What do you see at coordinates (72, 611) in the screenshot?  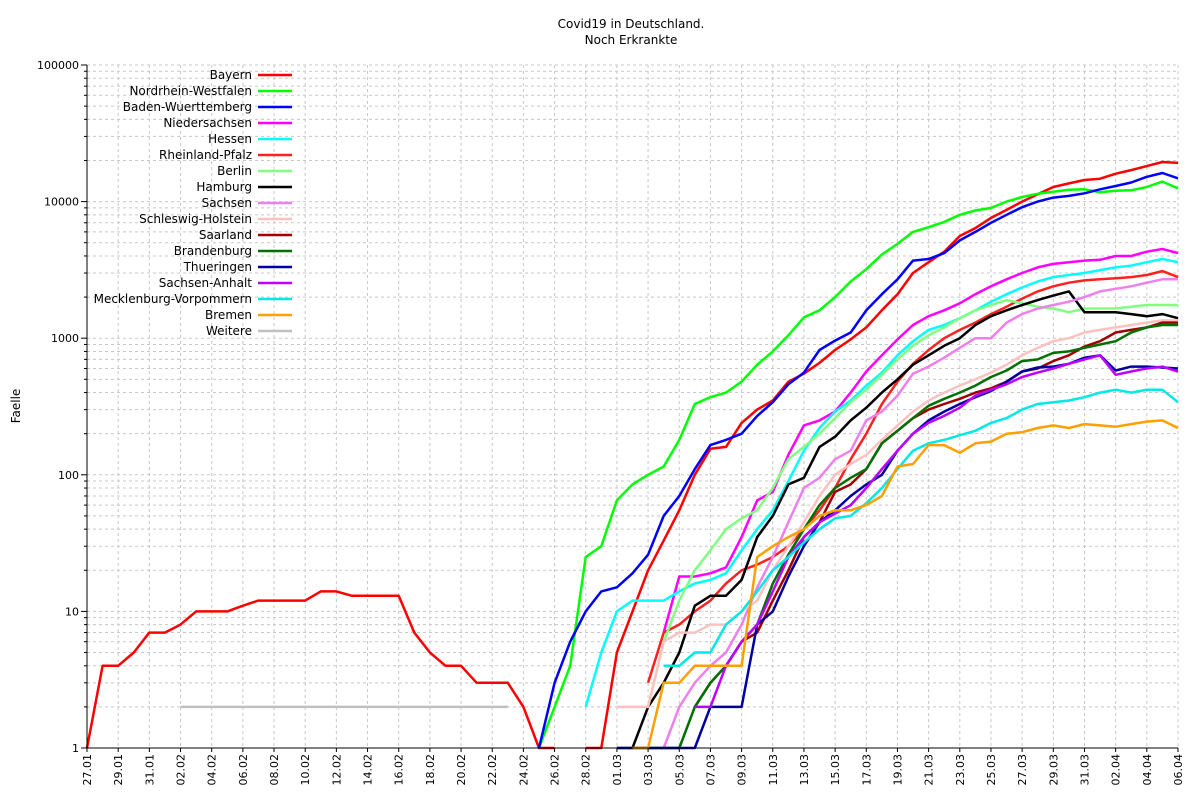 I see `y-tick-label: 10` at bounding box center [72, 611].